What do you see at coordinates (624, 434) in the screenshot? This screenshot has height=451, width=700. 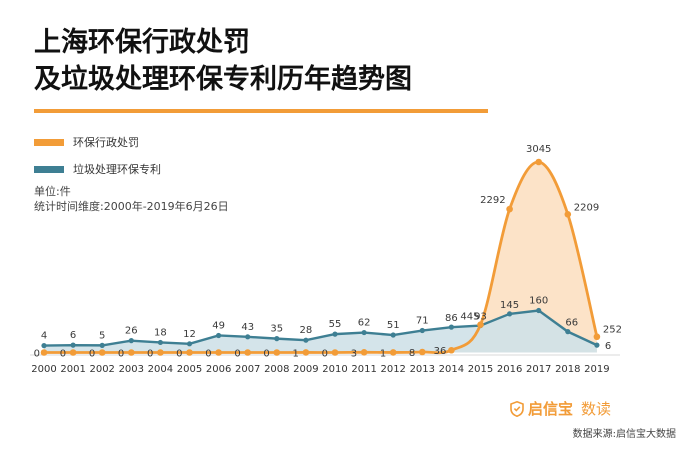 I see `source-note: 数据来源:启信宝大数据` at bounding box center [624, 434].